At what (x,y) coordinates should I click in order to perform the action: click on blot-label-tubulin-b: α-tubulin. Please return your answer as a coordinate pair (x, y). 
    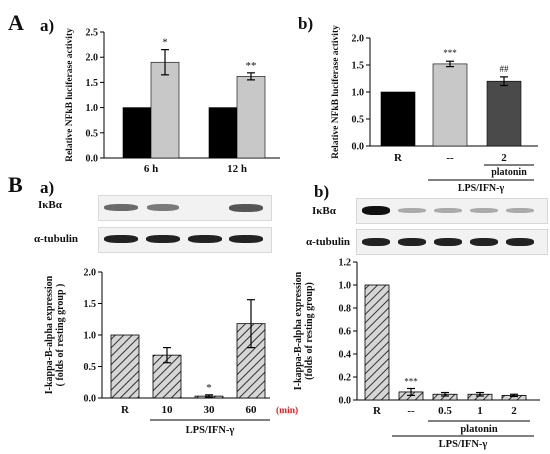
    Looking at the image, I should click on (328, 242).